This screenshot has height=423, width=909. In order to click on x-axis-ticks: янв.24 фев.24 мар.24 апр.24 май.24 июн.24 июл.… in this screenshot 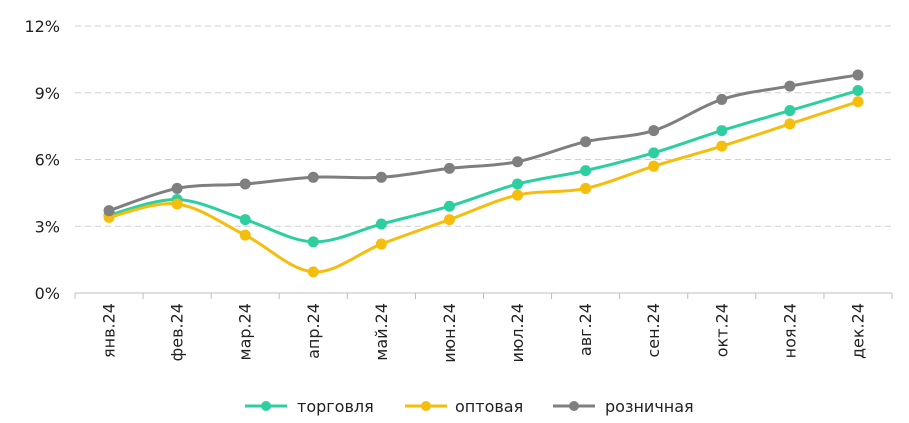, I will do `click(483, 328)`.